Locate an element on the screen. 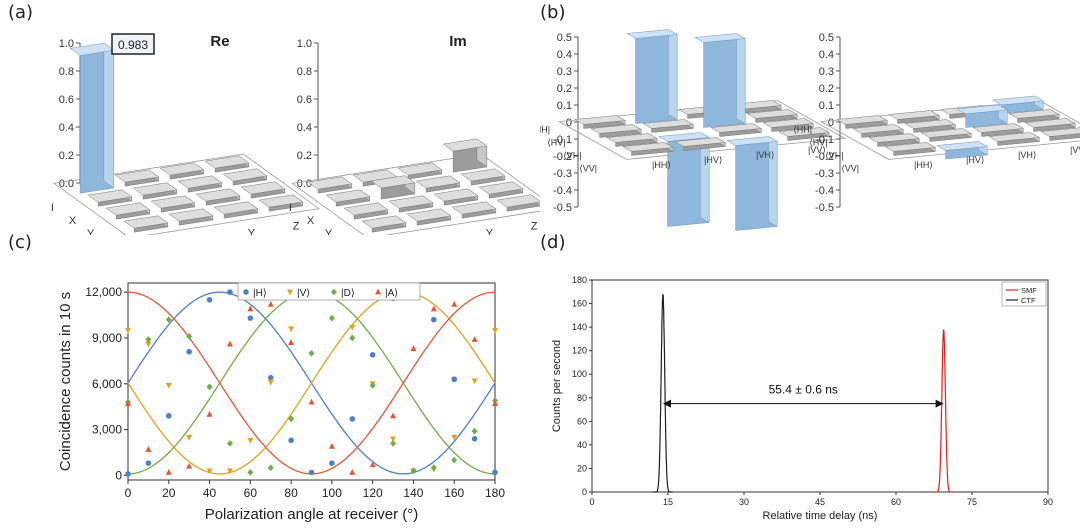  a-row-label-0-2: Y is located at coordinates (91, 231).